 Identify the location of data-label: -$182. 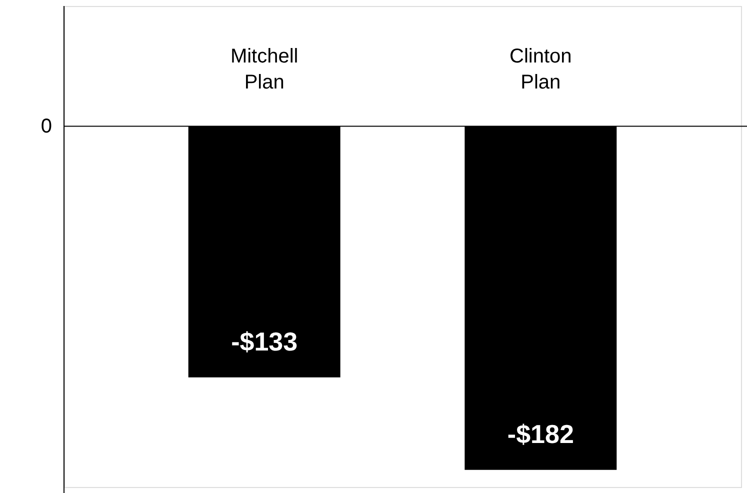
(540, 433).